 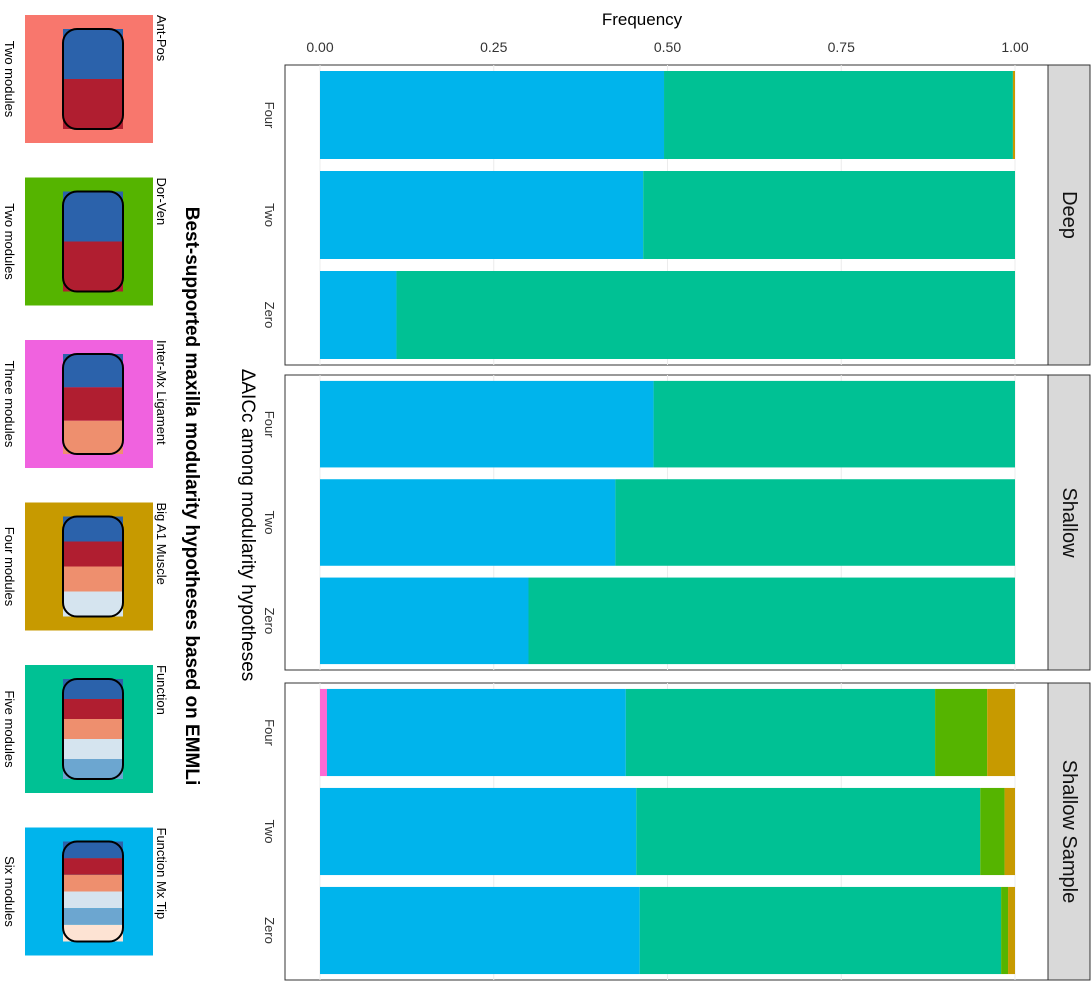 I want to click on x-tick-label: 0.50, so click(x=667, y=47).